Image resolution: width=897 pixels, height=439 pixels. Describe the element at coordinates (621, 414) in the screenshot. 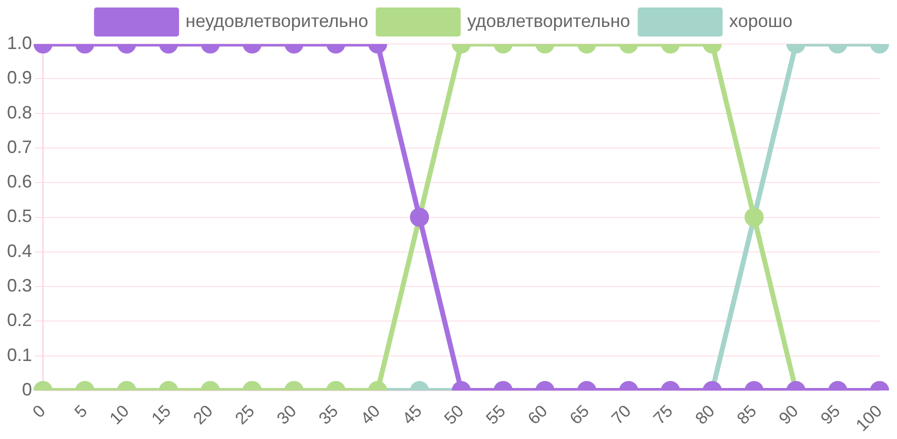

I see `x-tick-label: 70` at that location.